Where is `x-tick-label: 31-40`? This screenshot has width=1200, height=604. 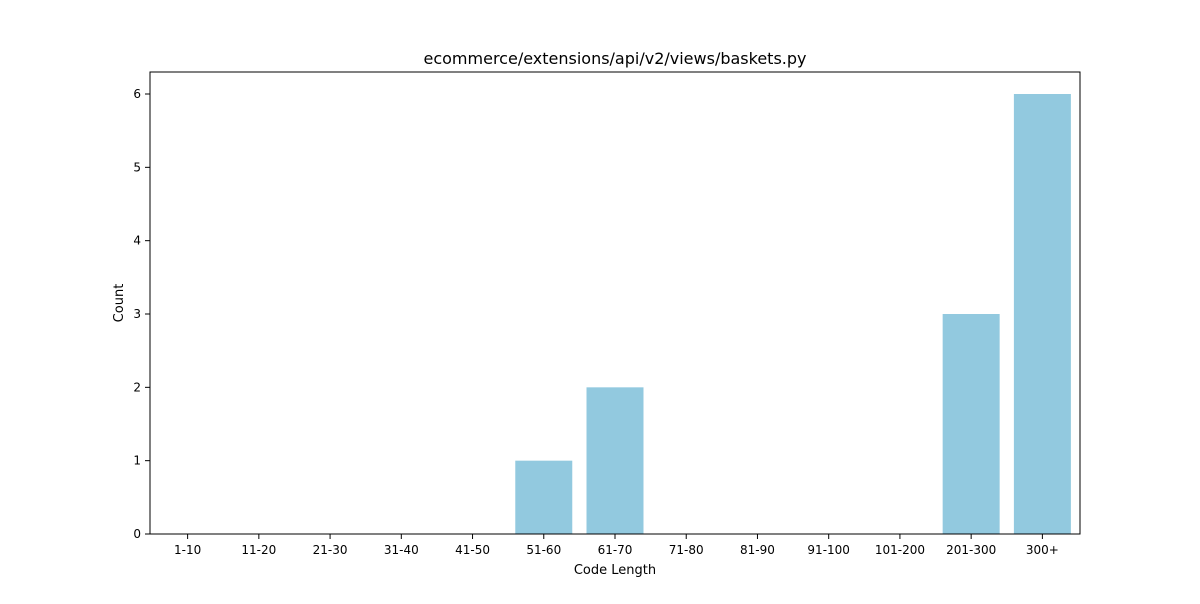 x-tick-label: 31-40 is located at coordinates (401, 550).